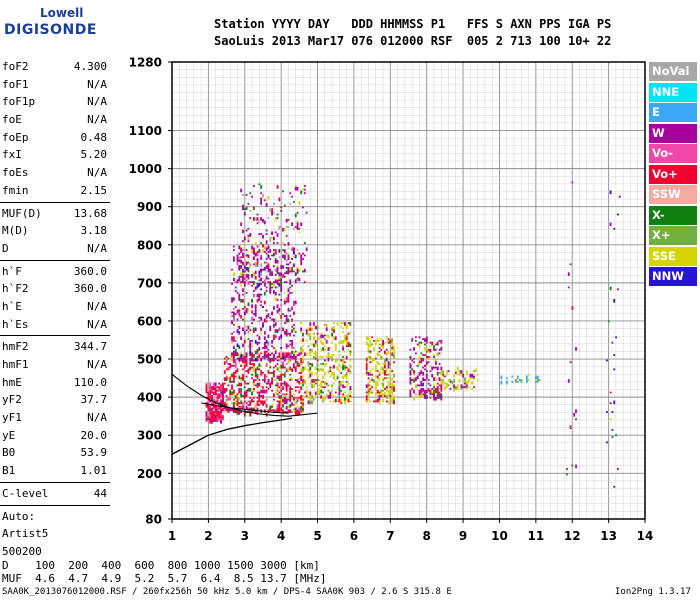  Describe the element at coordinates (12, 306) in the screenshot. I see `param-key: h`E` at that location.